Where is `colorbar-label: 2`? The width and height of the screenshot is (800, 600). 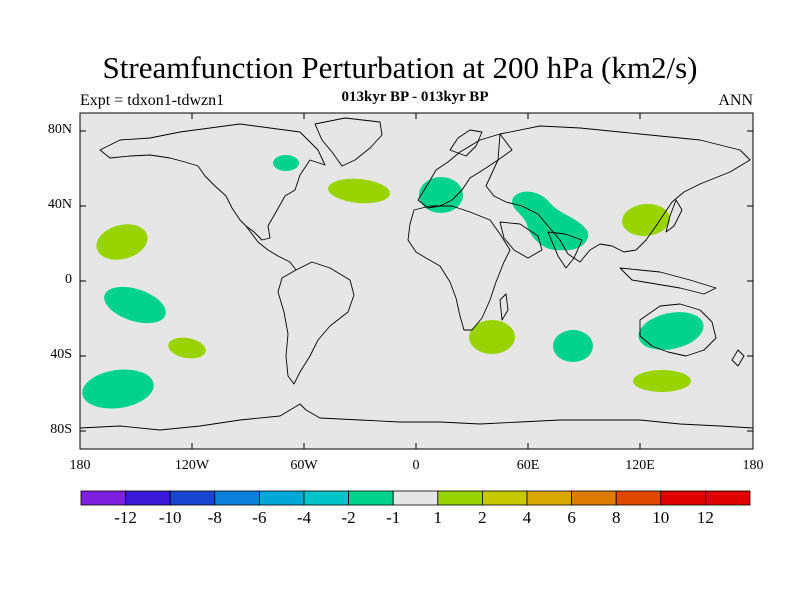 colorbar-label: 2 is located at coordinates (482, 517).